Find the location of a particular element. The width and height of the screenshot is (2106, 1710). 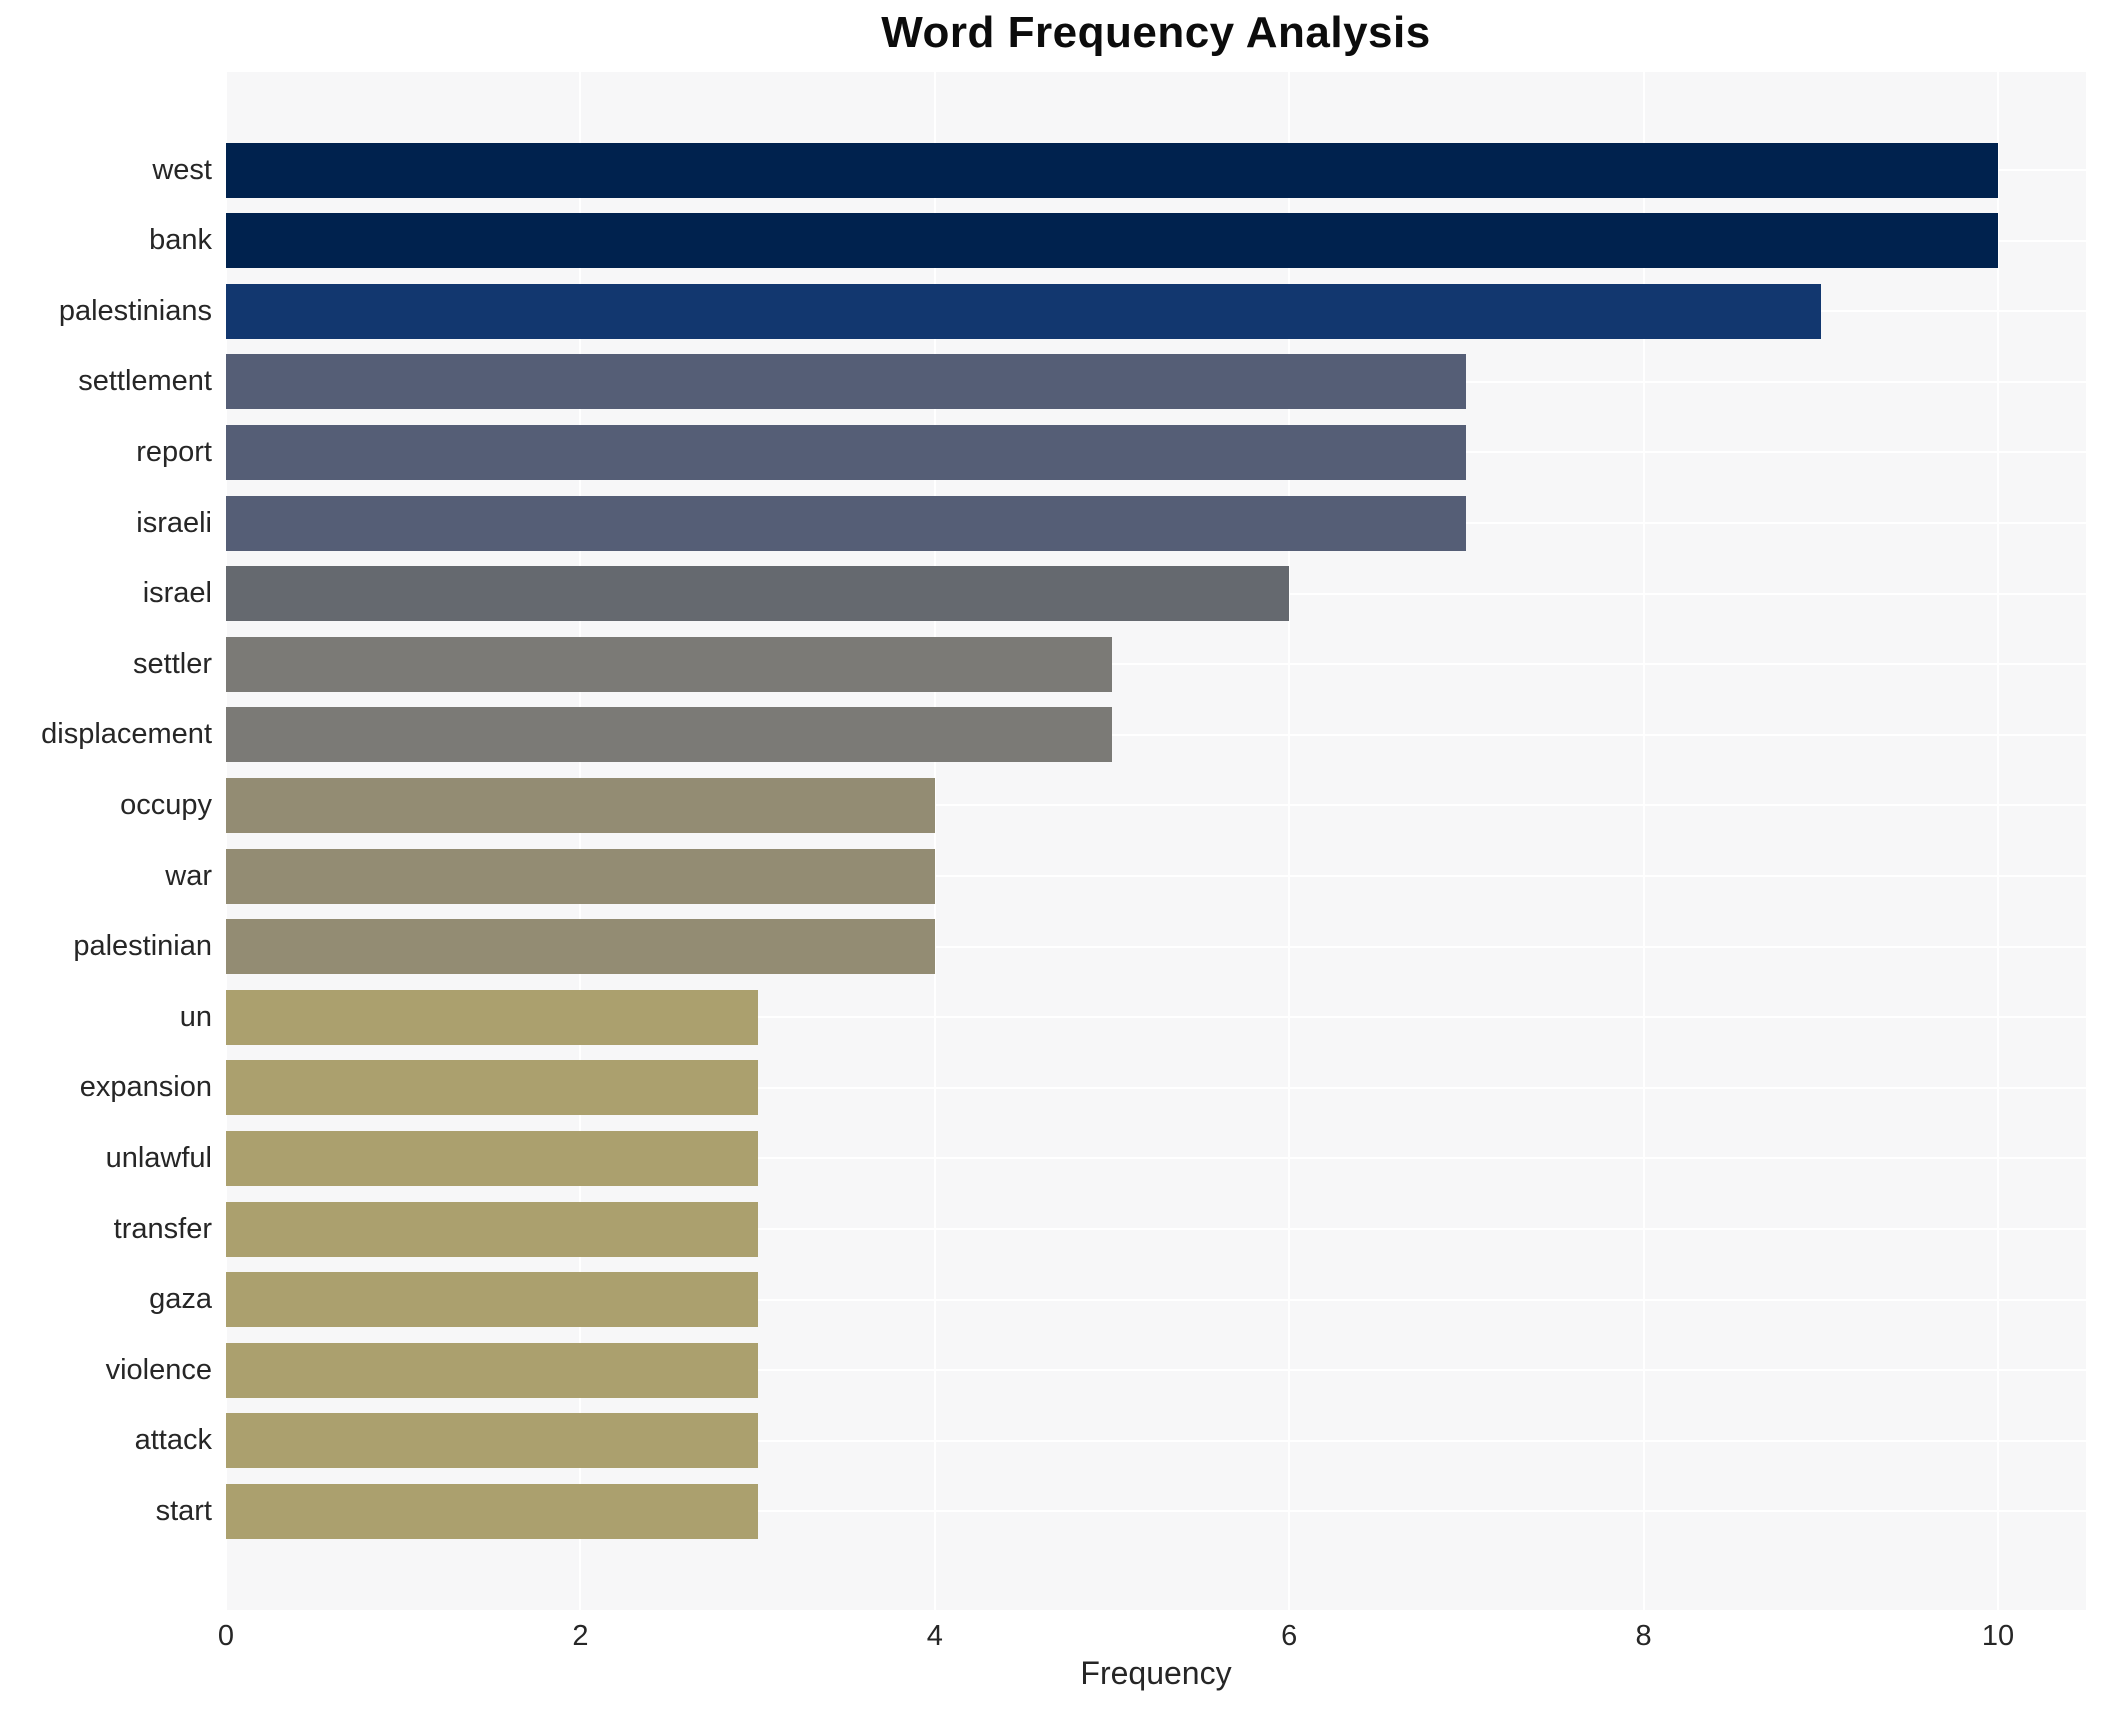

x-axis-label: Frequency is located at coordinates (1156, 1673).